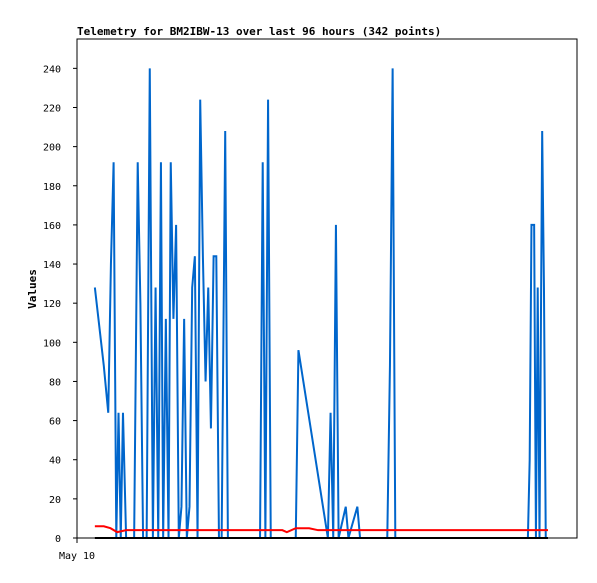 This screenshot has width=597, height=583. Describe the element at coordinates (52, 343) in the screenshot. I see `y-tick-label: 100` at that location.